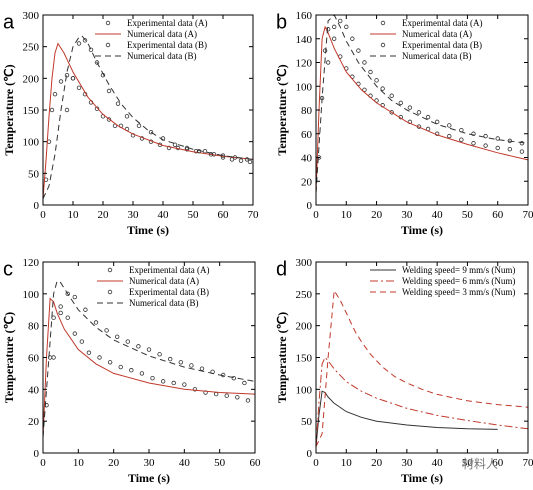  I want to click on x-tick-label: 30, so click(134, 215).